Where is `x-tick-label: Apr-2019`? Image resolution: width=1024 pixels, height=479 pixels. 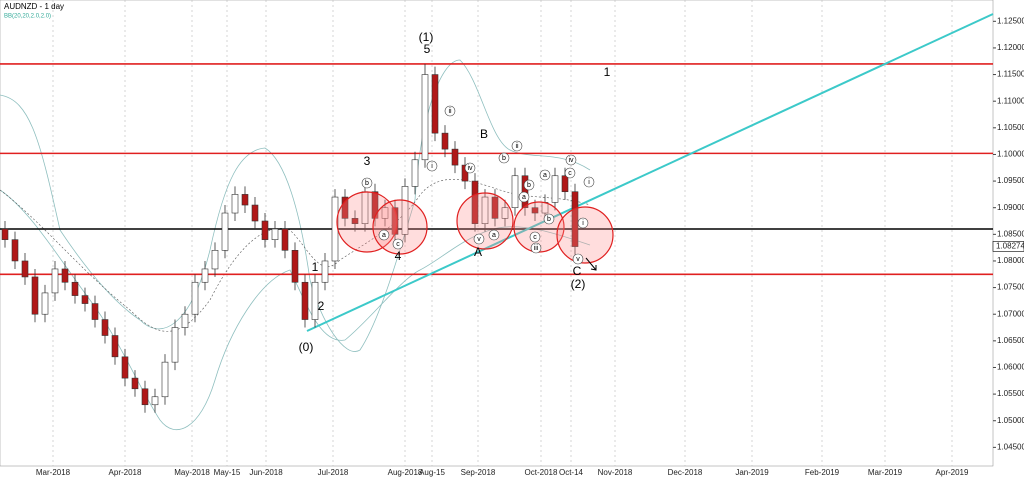
x-tick-label: Apr-2019 is located at coordinates (952, 472).